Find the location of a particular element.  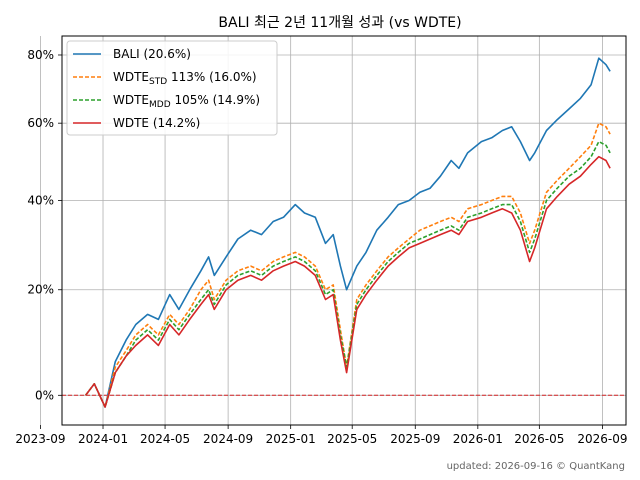

legend-label: WDTE (14.2%) is located at coordinates (156, 123).